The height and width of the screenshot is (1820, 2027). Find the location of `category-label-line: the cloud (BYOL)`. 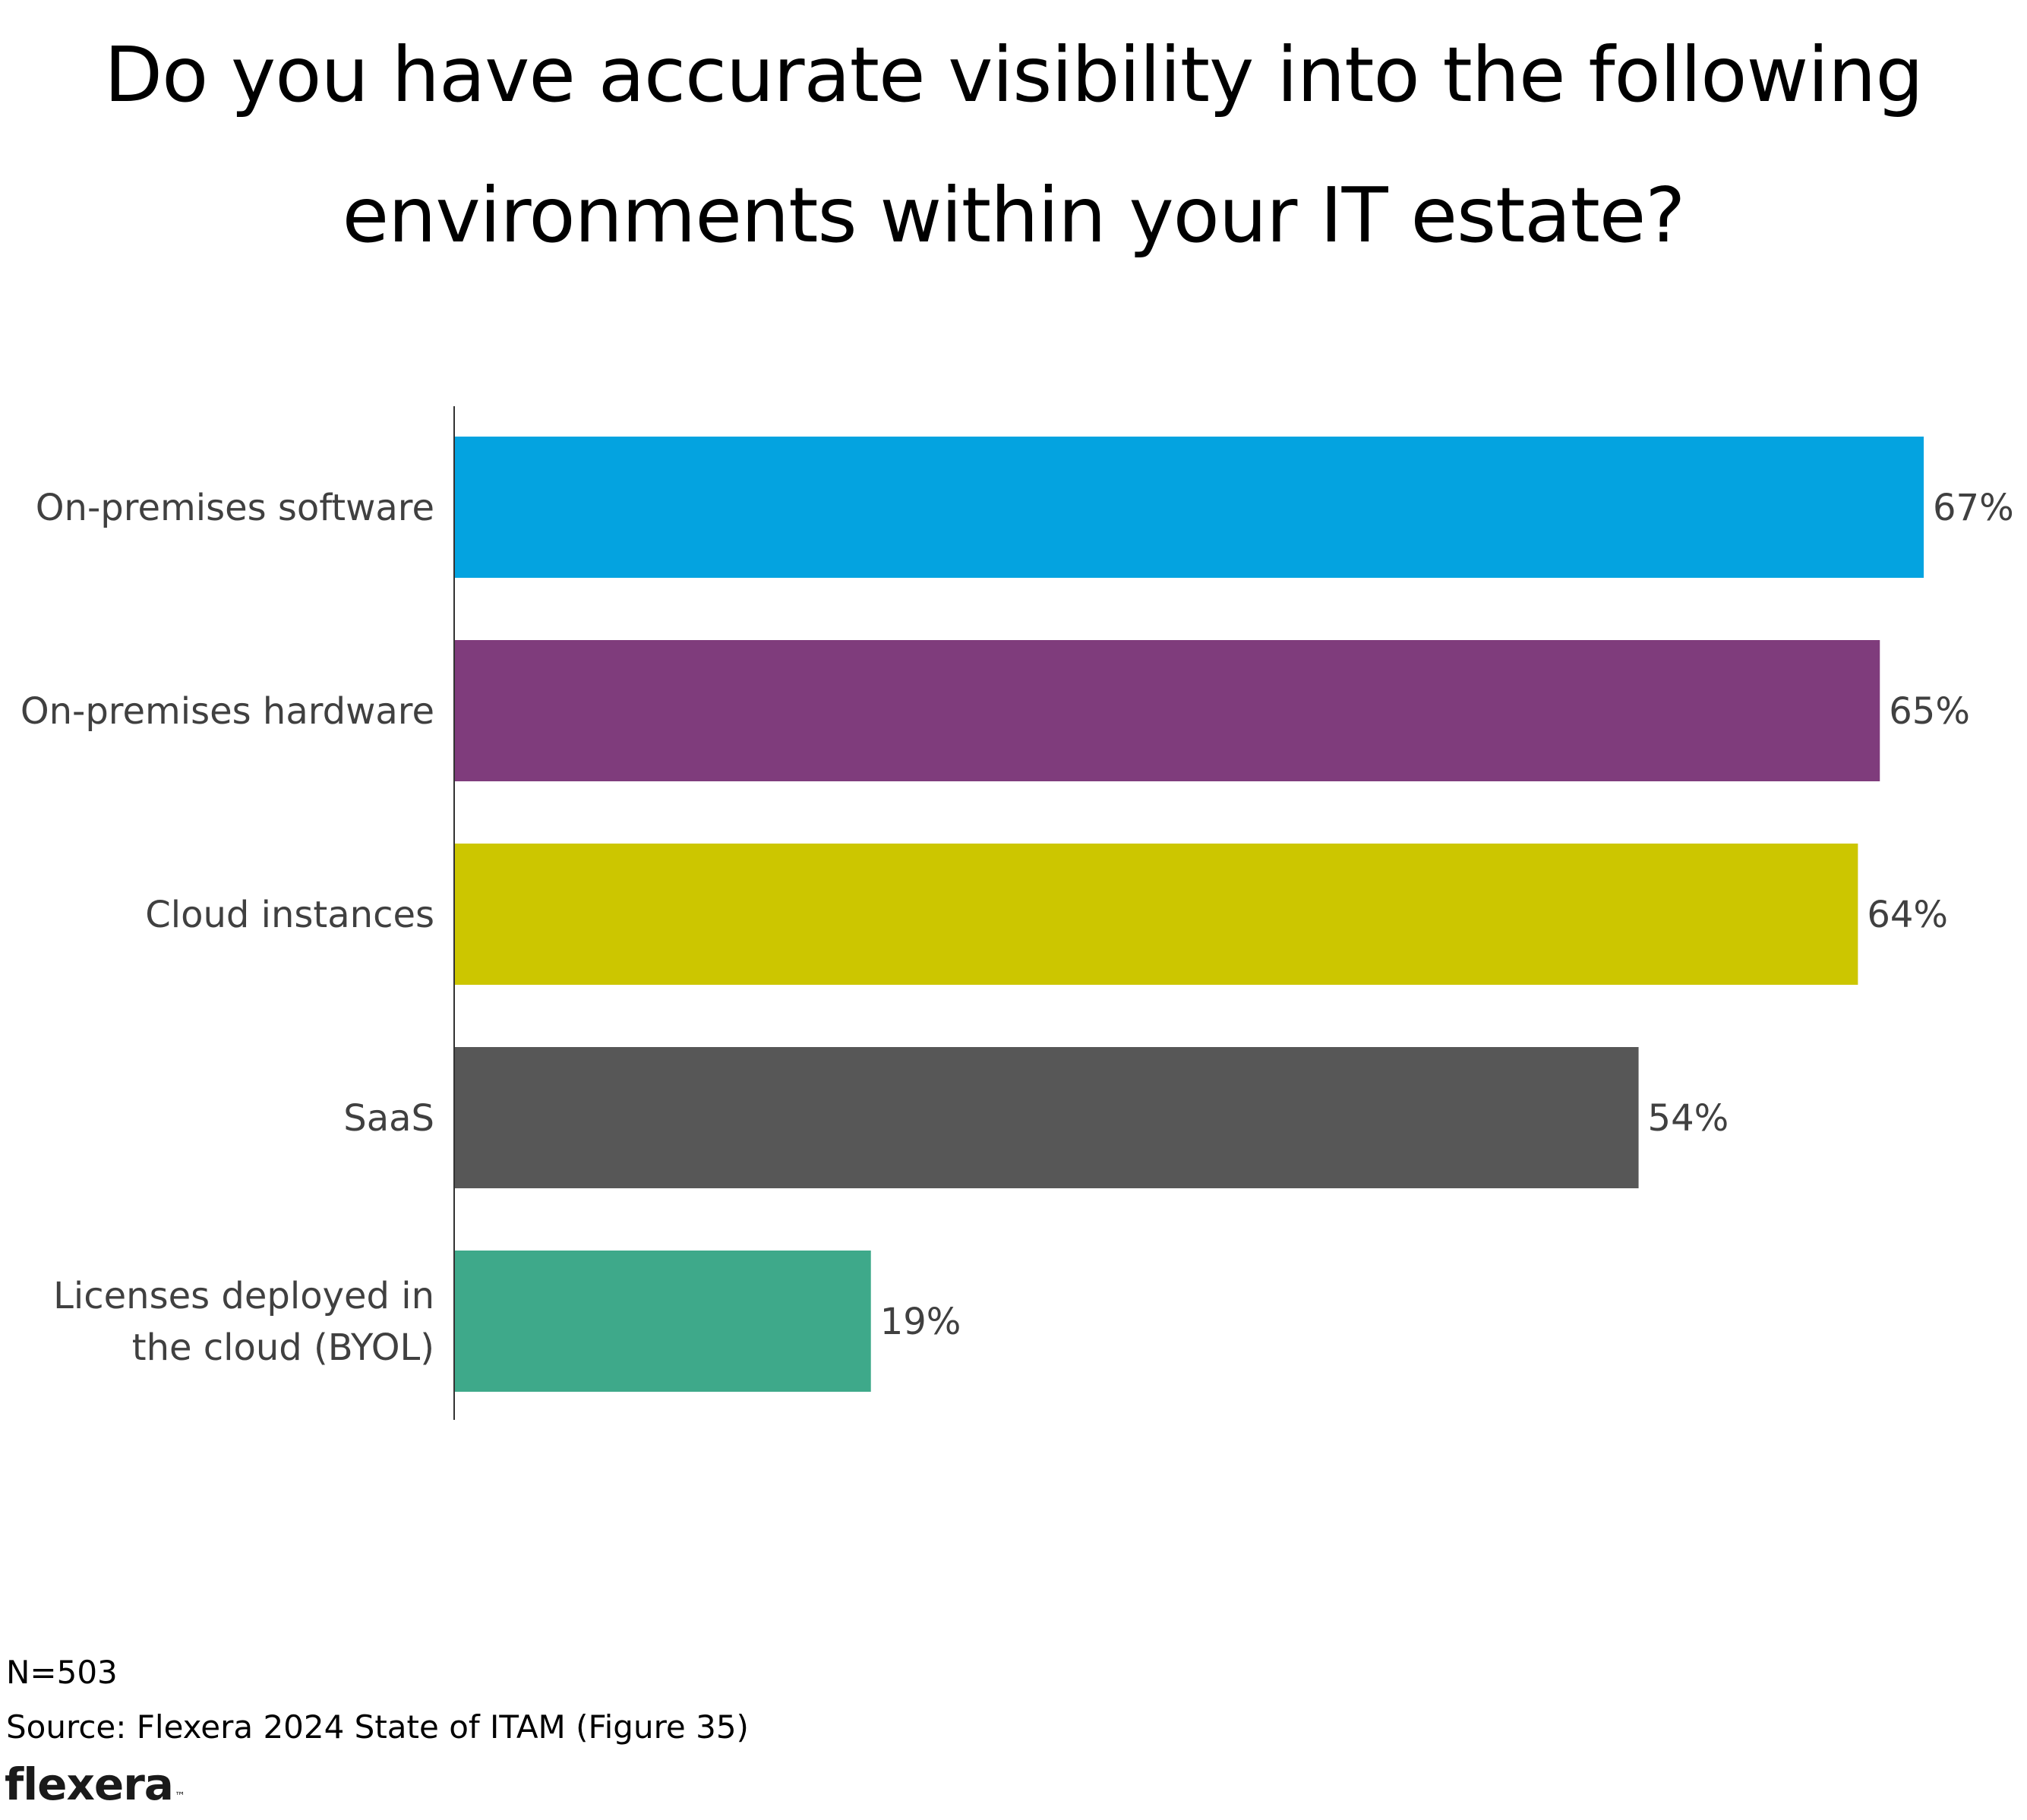

category-label-line: the cloud (BYOL) is located at coordinates (283, 1347).